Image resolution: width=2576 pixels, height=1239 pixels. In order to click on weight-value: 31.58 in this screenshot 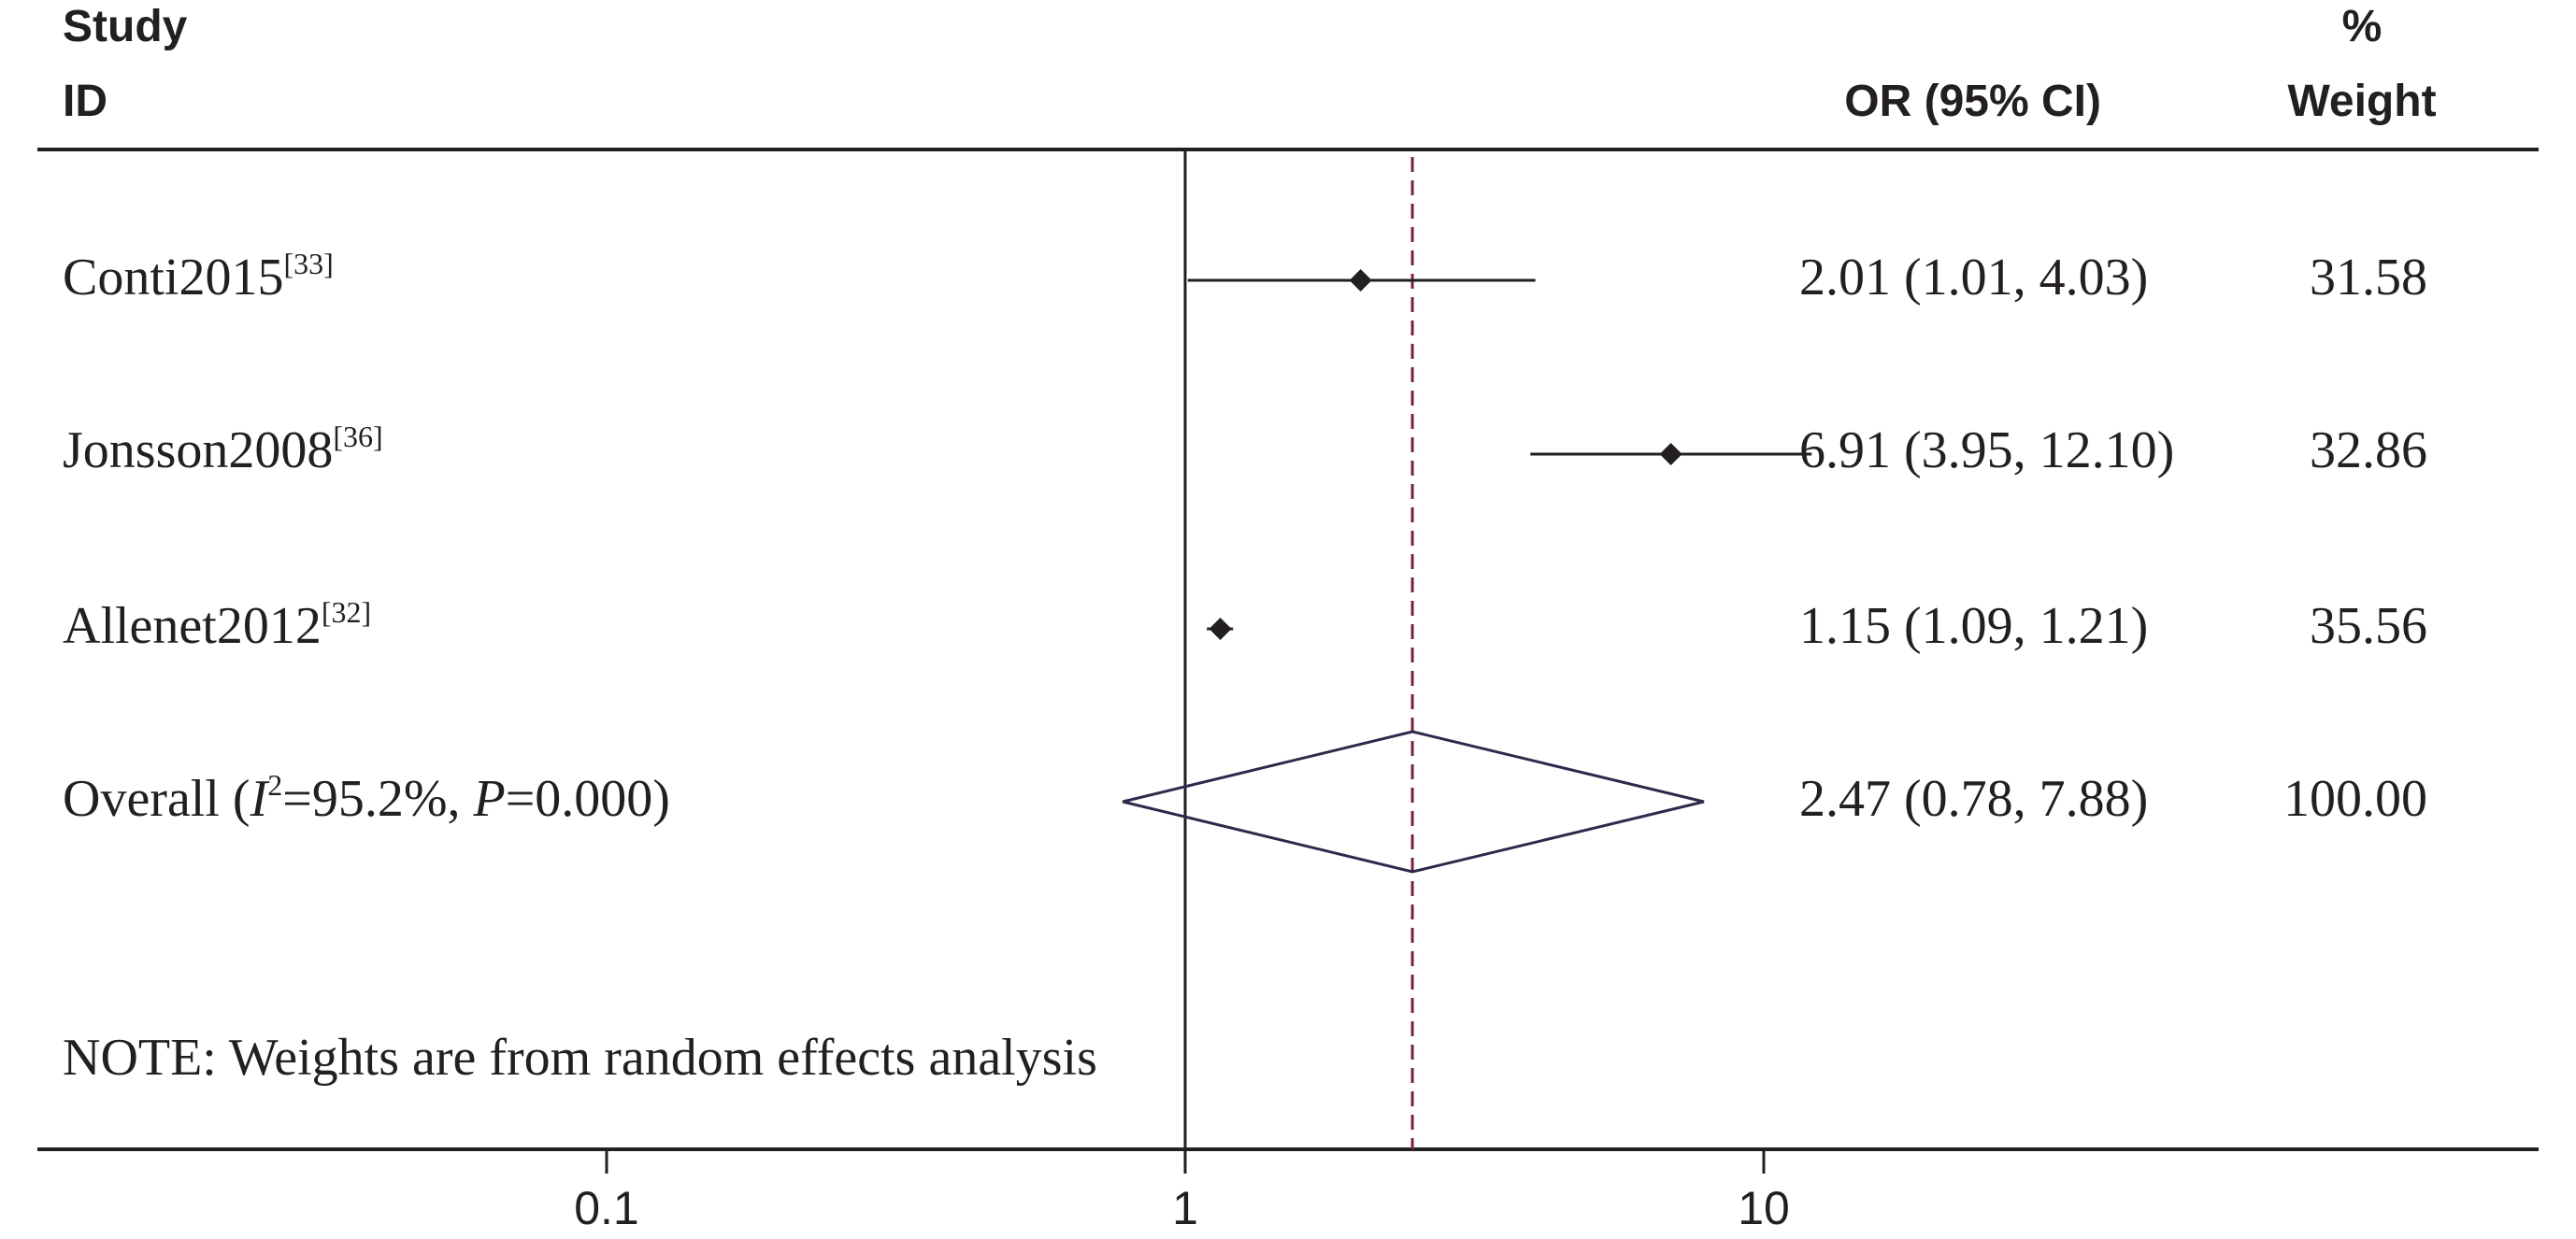, I will do `click(2368, 277)`.